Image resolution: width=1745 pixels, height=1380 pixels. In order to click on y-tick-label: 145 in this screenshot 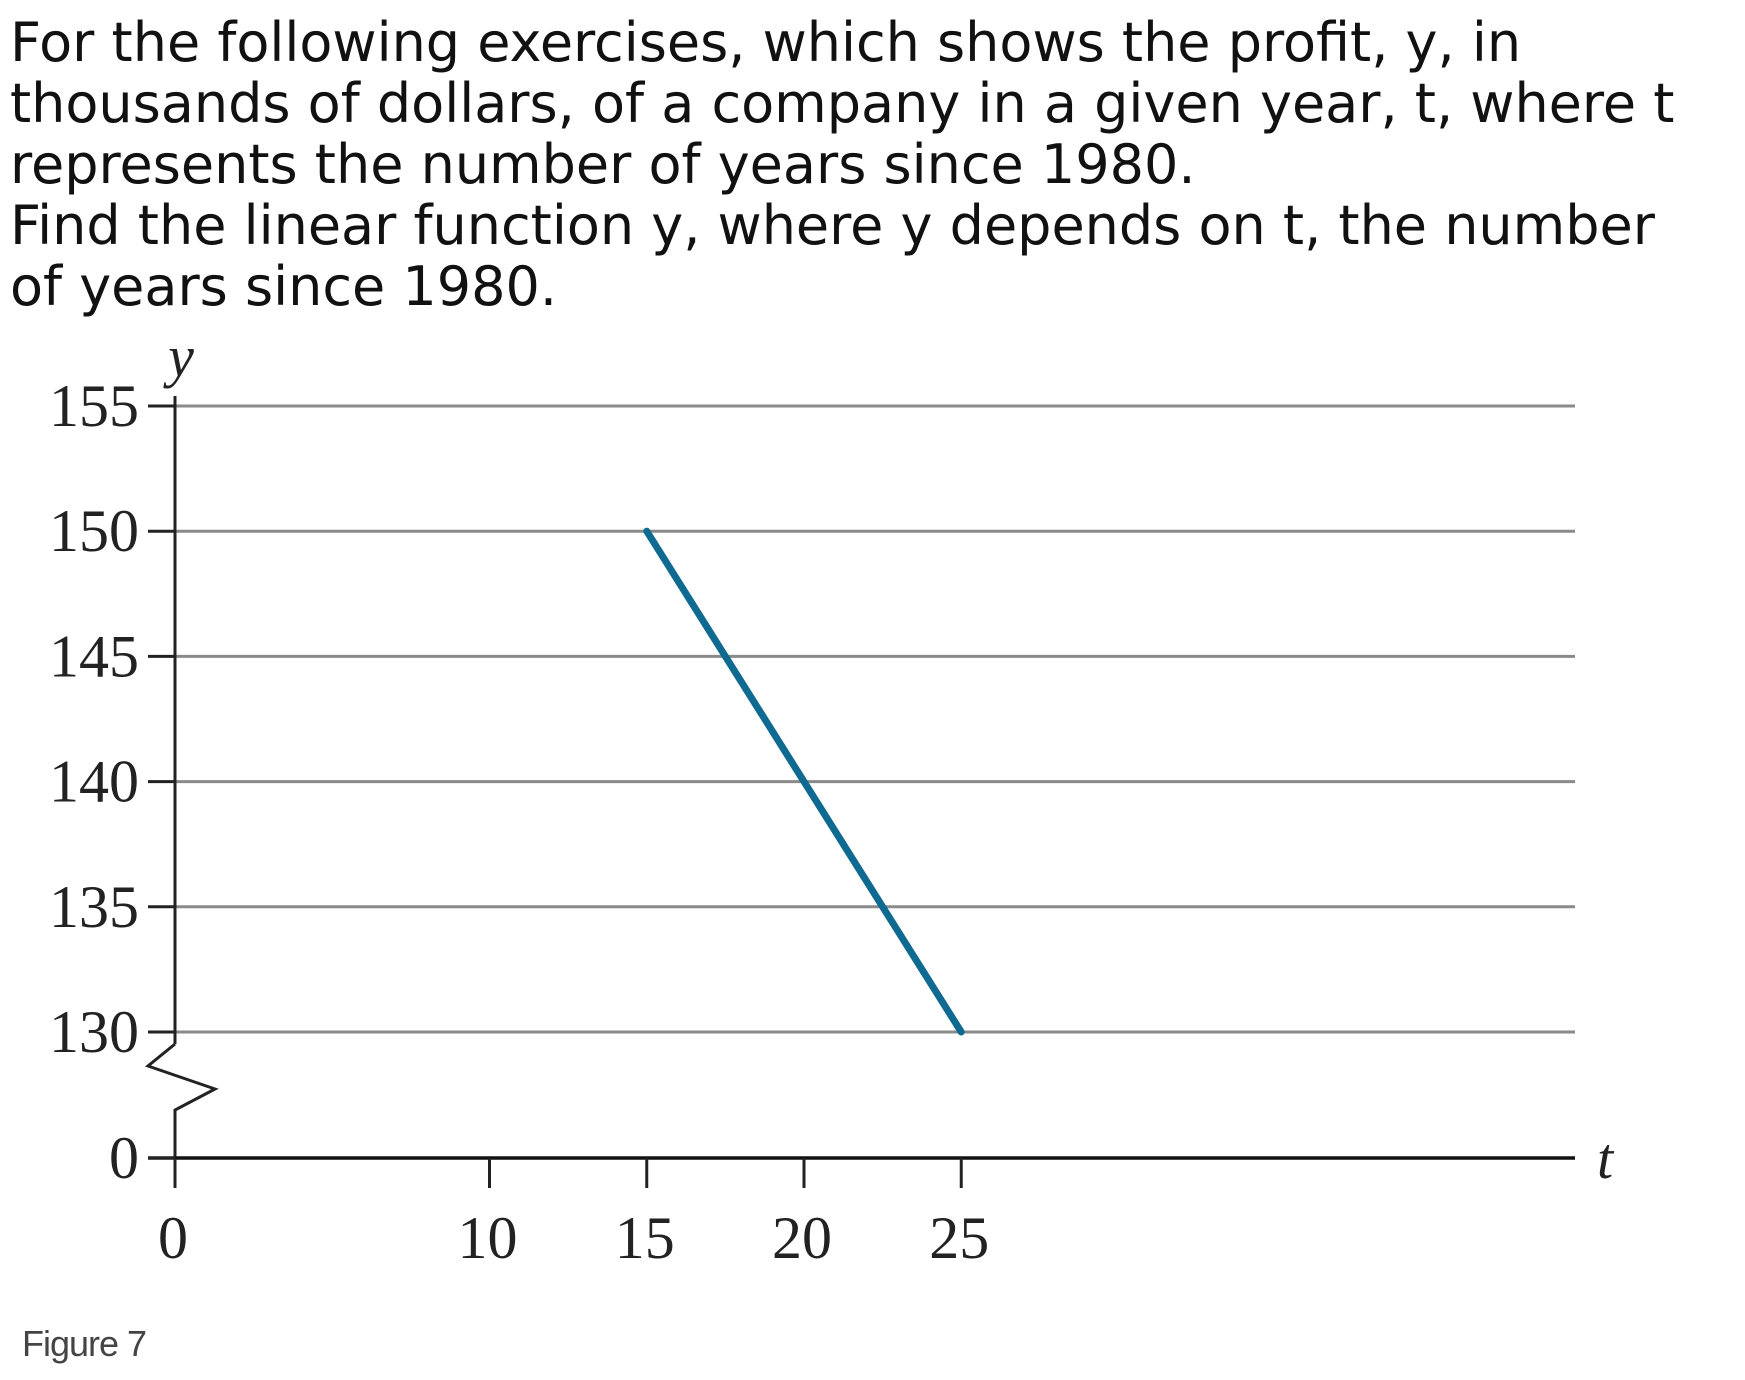, I will do `click(94, 656)`.